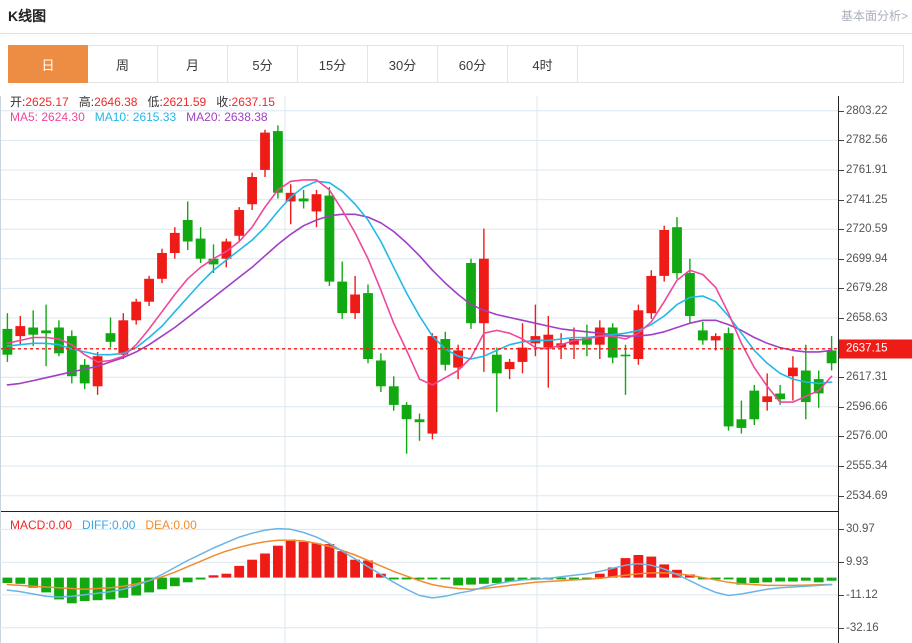 The width and height of the screenshot is (912, 643). I want to click on tab-7: 60分, so click(473, 64).